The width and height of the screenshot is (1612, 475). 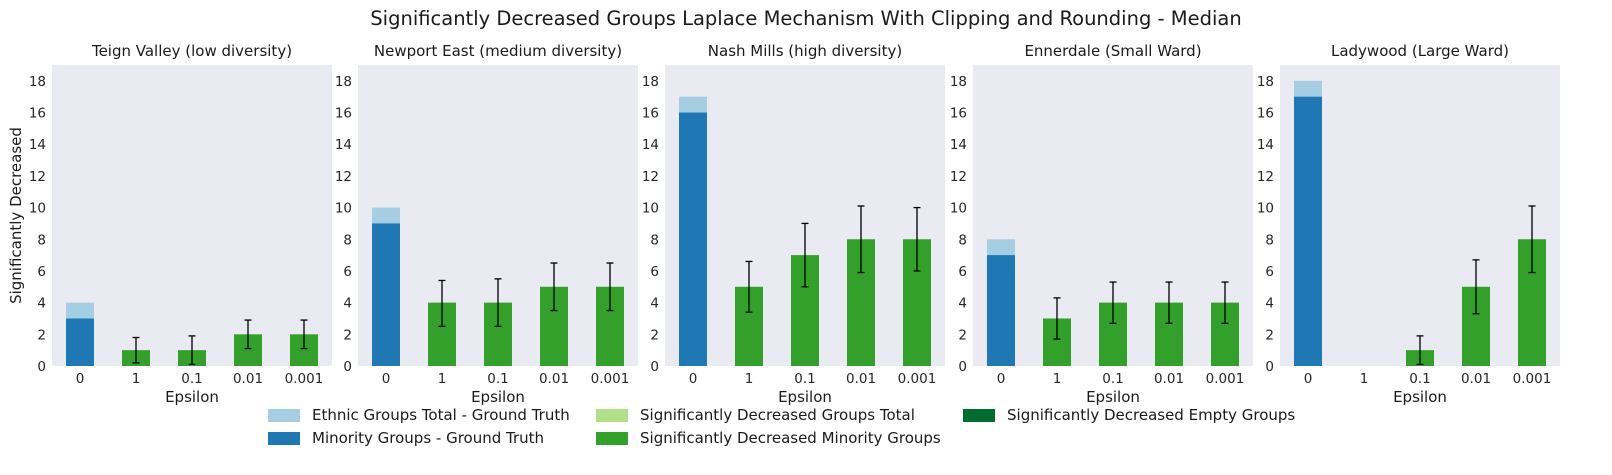 I want to click on y-axis-label: Significantly Decreased, so click(x=16, y=215).